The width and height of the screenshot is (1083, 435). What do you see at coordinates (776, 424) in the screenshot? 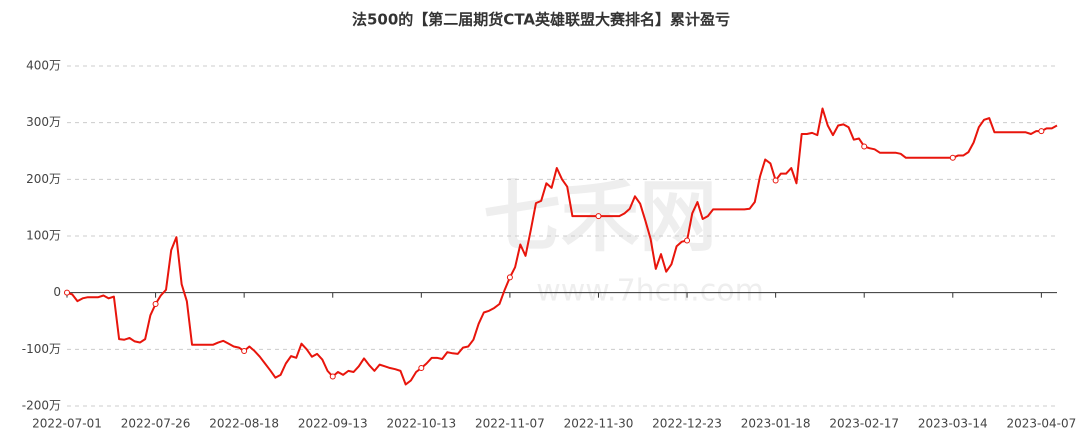
I see `x-tick-label: 2023-01-18` at bounding box center [776, 424].